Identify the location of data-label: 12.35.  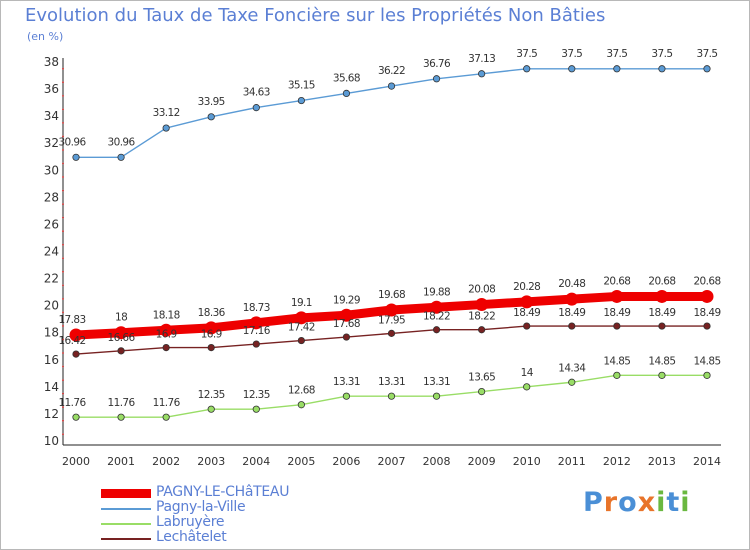
(256, 395).